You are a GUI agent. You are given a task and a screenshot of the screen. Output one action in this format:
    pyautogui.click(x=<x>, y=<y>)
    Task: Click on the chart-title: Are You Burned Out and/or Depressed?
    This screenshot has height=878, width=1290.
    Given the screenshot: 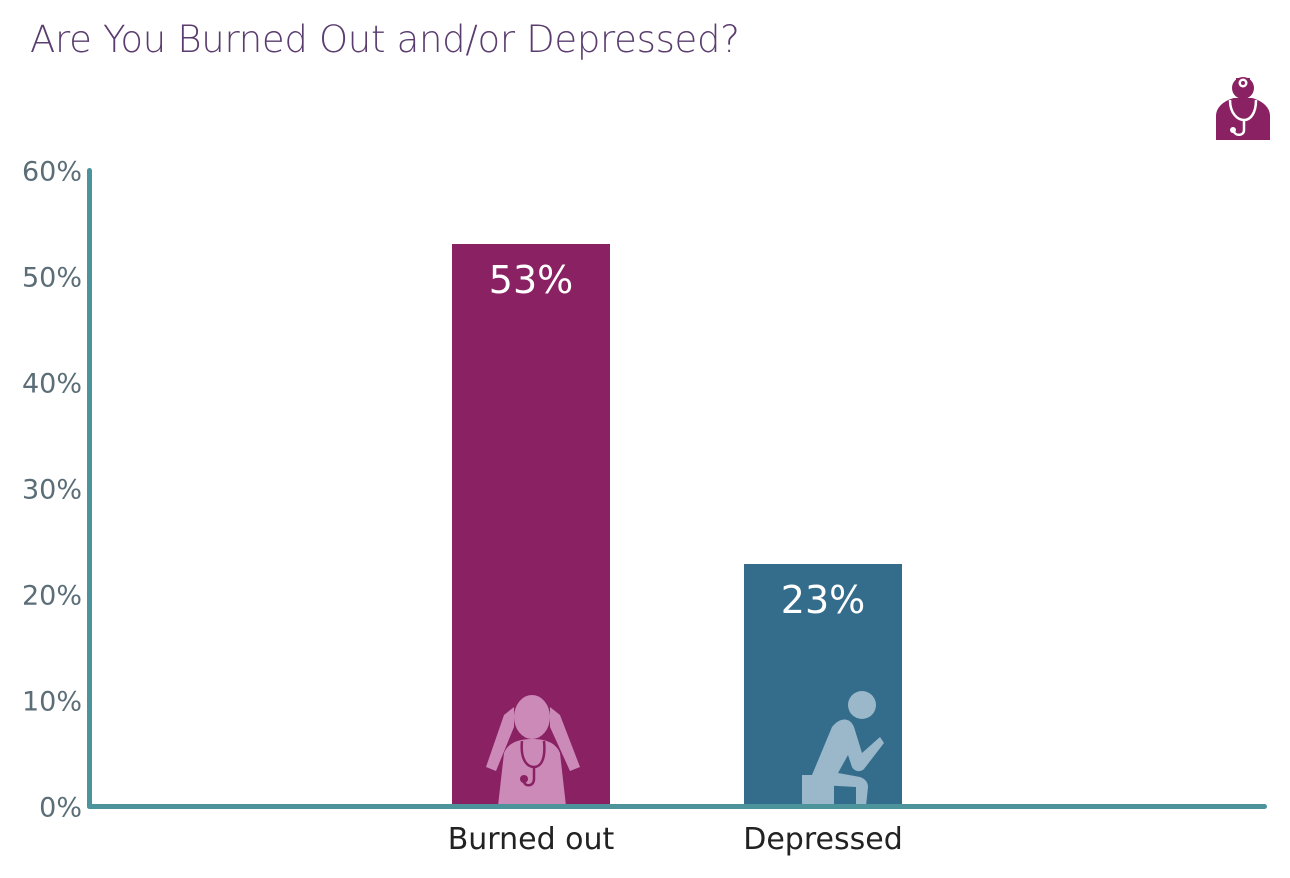 What is the action you would take?
    pyautogui.click(x=385, y=39)
    